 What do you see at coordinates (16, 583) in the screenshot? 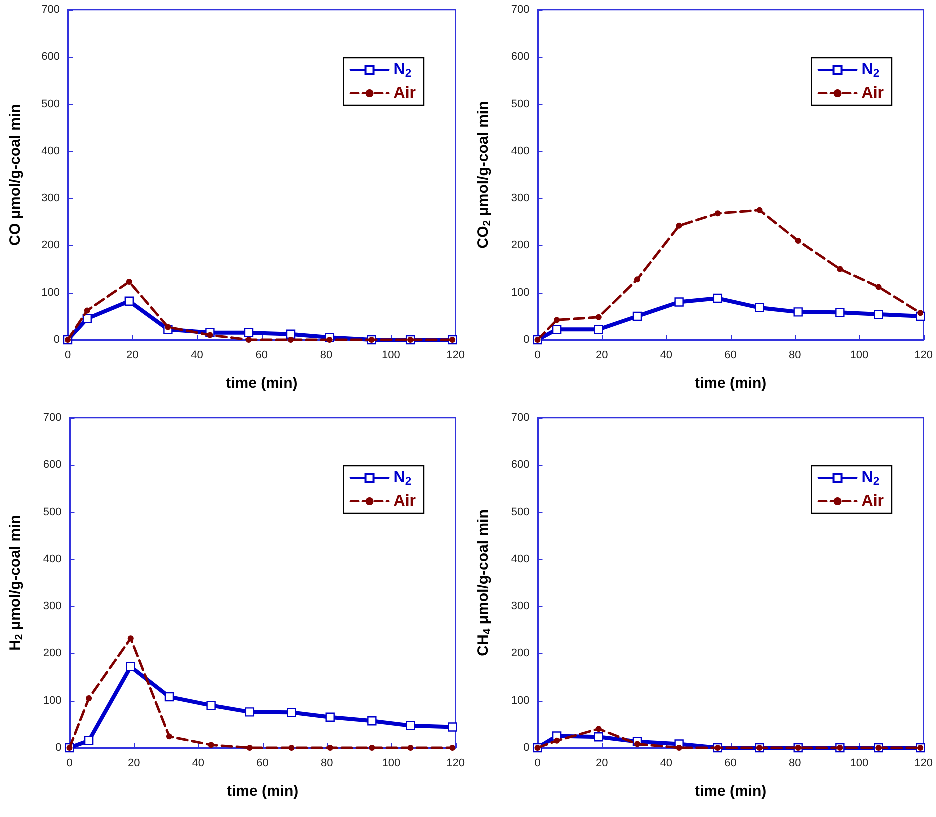
I see `y-axis-title: H2 μmol/g-coal min` at bounding box center [16, 583].